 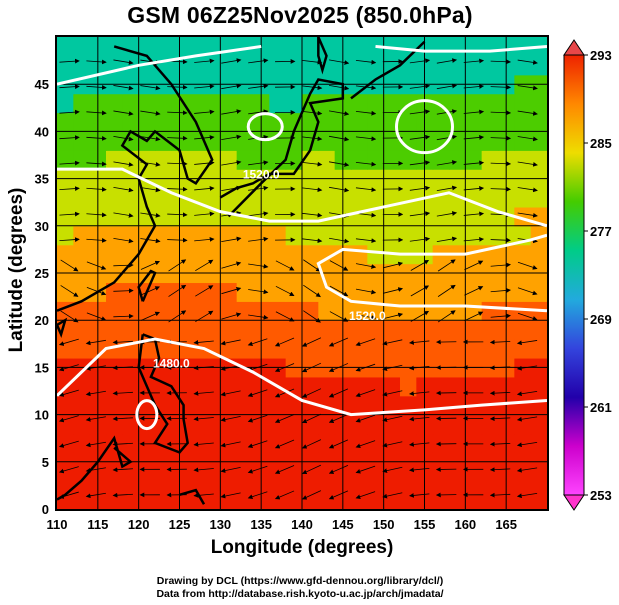 What do you see at coordinates (42, 84) in the screenshot?
I see `y-tick-label: 45` at bounding box center [42, 84].